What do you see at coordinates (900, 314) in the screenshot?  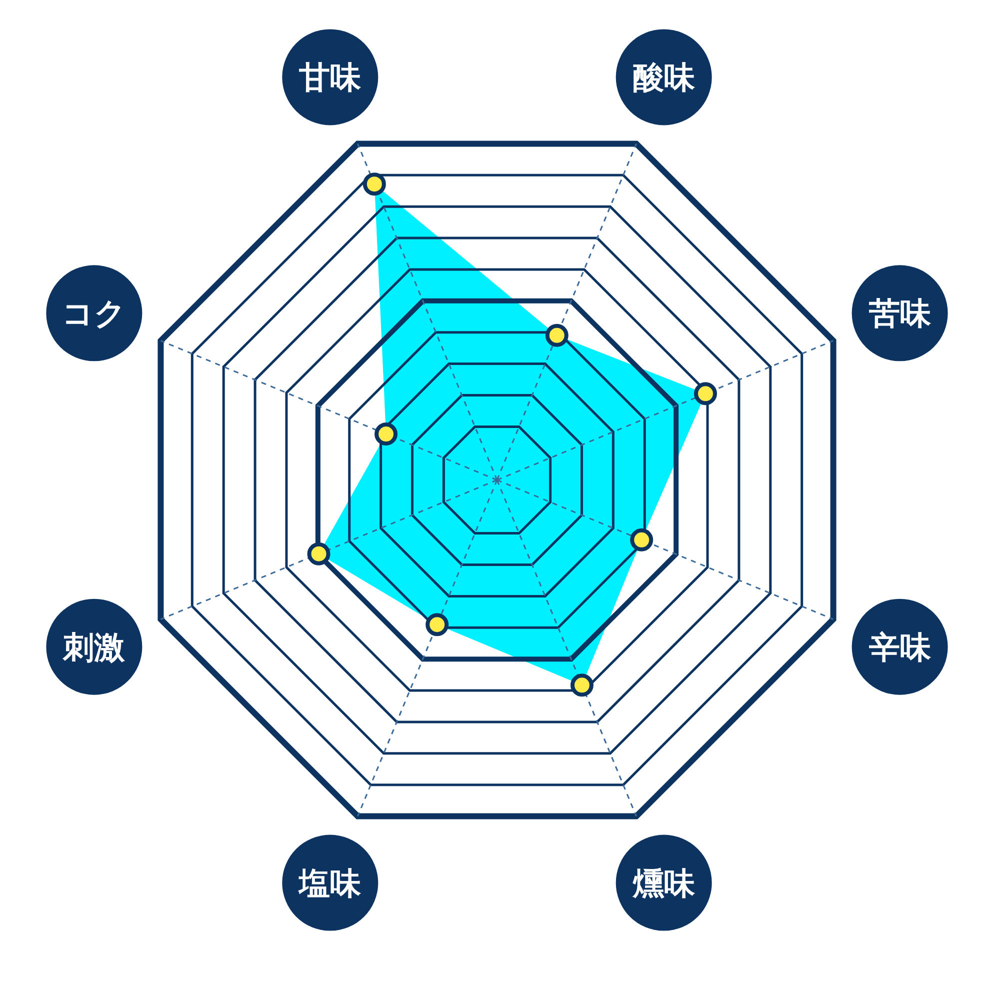 I see `spoke-label: 苦味` at bounding box center [900, 314].